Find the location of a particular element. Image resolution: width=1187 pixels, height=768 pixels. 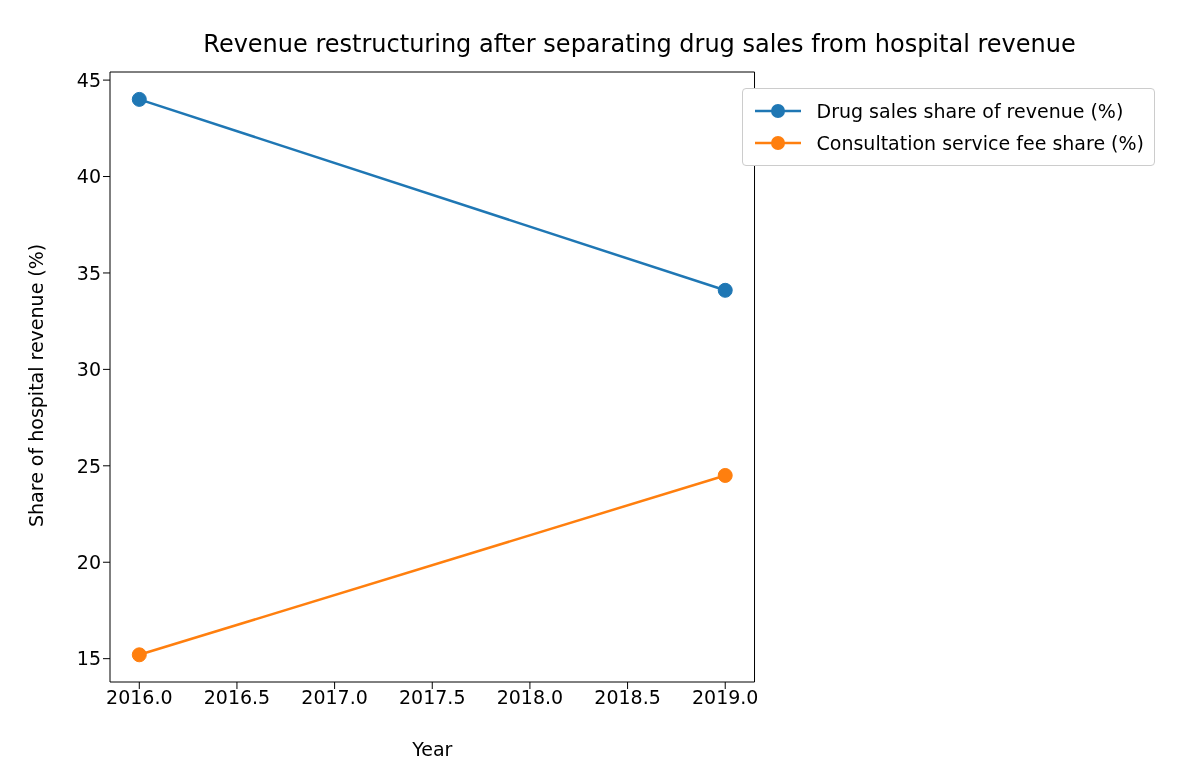

legend-label: Drug sales share of revenue (%) is located at coordinates (970, 111).